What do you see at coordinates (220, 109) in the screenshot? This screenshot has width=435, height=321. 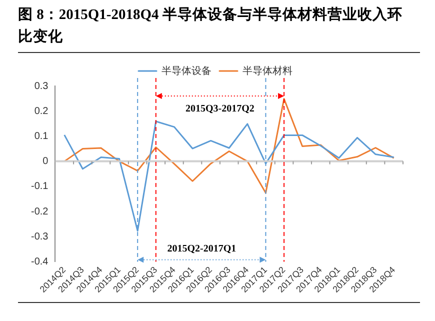 I see `annotation: 2015Q3-2017Q2` at bounding box center [220, 109].